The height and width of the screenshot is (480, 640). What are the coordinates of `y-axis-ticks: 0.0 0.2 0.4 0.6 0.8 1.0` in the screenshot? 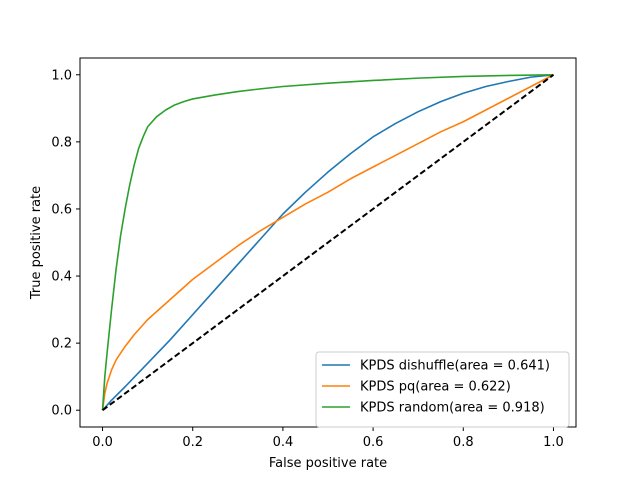 It's located at (65, 243).